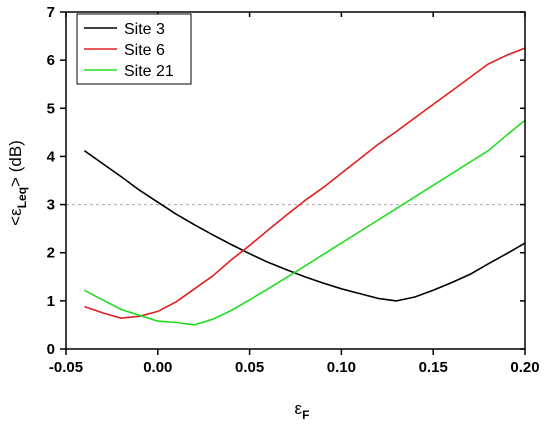 The image size is (550, 430). What do you see at coordinates (51, 156) in the screenshot?
I see `y-tick-label: 4` at bounding box center [51, 156].